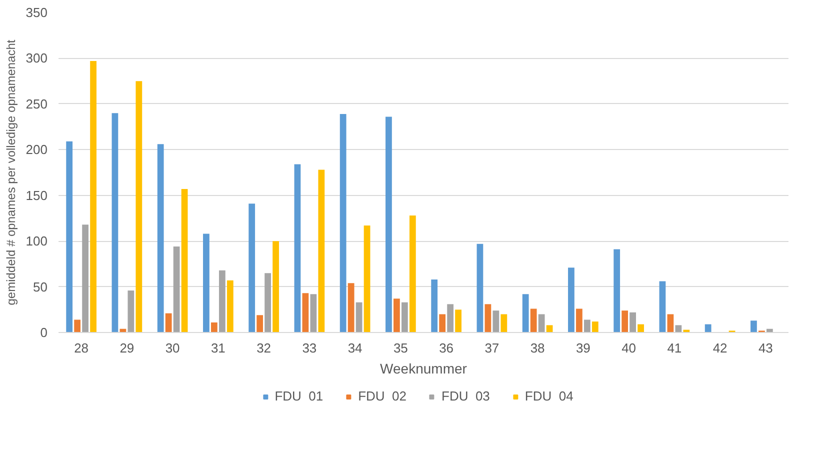  Describe the element at coordinates (37, 12) in the screenshot. I see `y-tick-label: 350` at that location.